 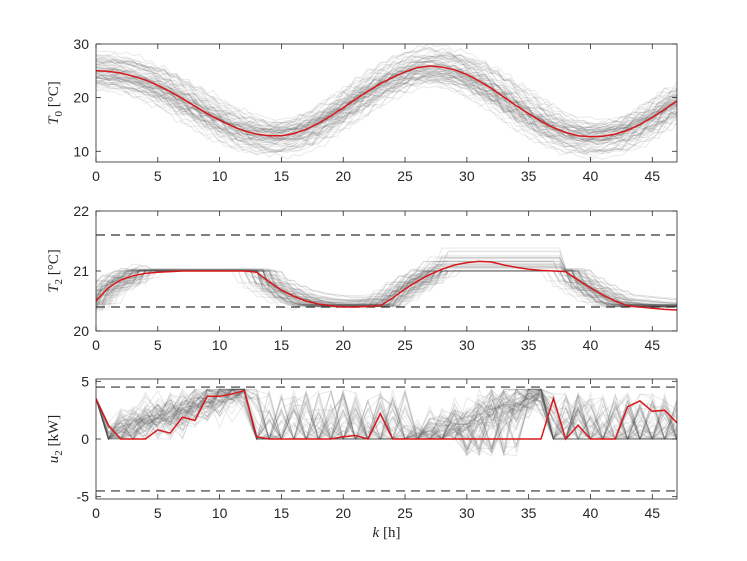 I want to click on ensemble-lines, so click(x=386, y=422).